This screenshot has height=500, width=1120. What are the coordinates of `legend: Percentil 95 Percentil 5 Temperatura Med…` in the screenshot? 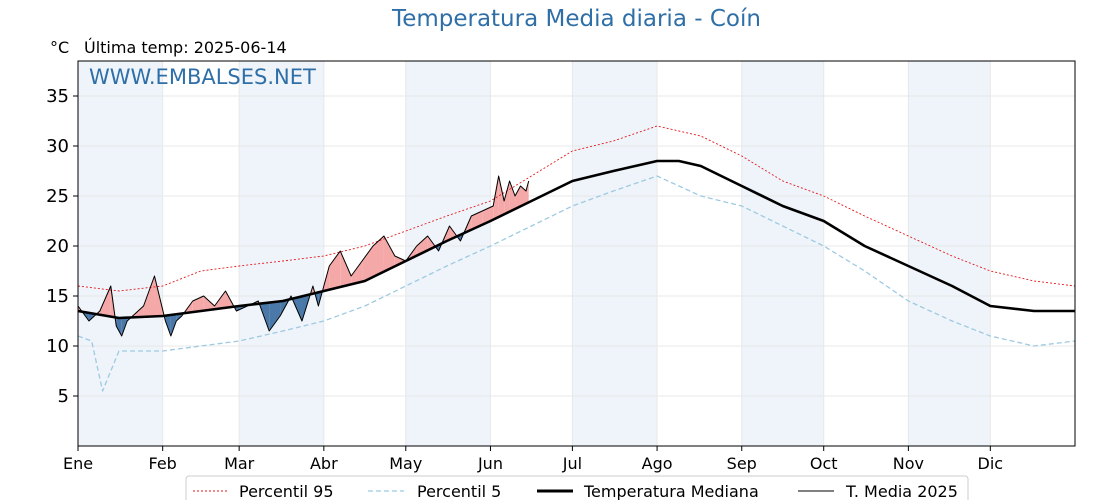 It's located at (577, 487).